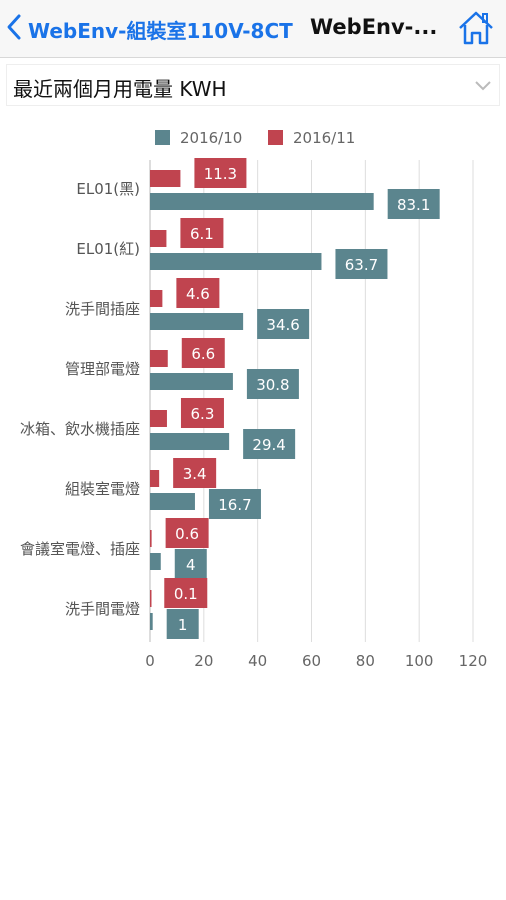  I want to click on data-label: 30.8, so click(272, 385).